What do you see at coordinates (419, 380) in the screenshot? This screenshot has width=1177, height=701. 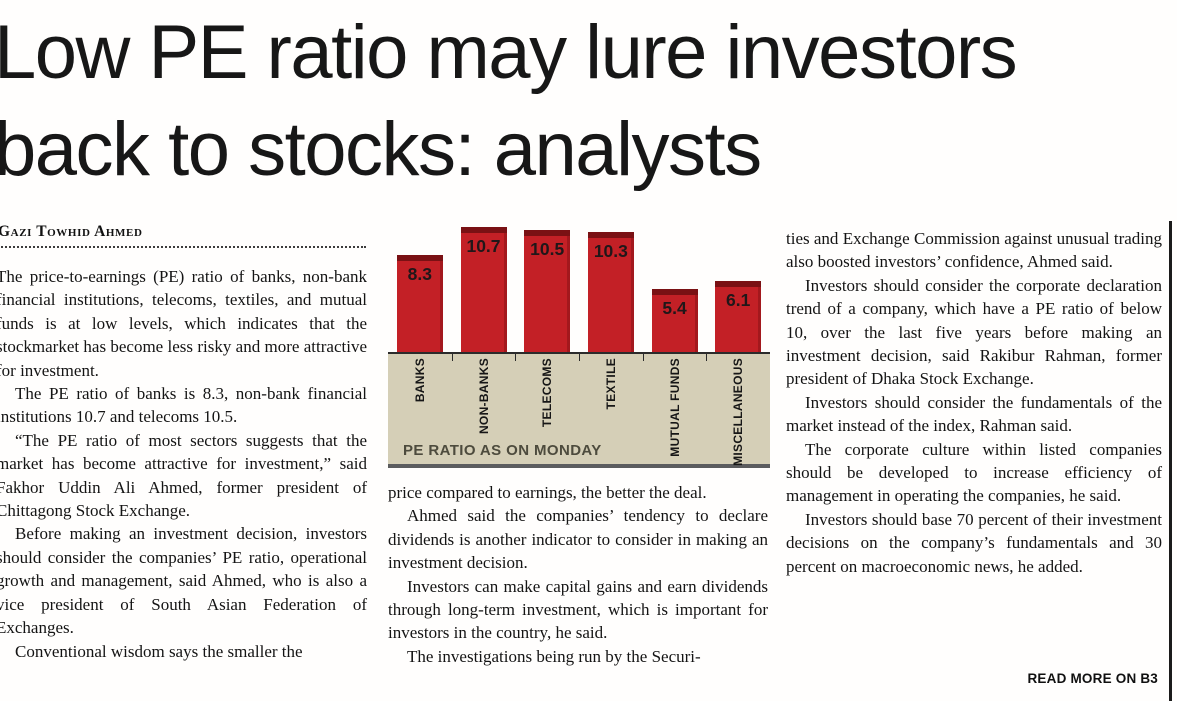 I see `chart-category-label: BANKS` at bounding box center [419, 380].